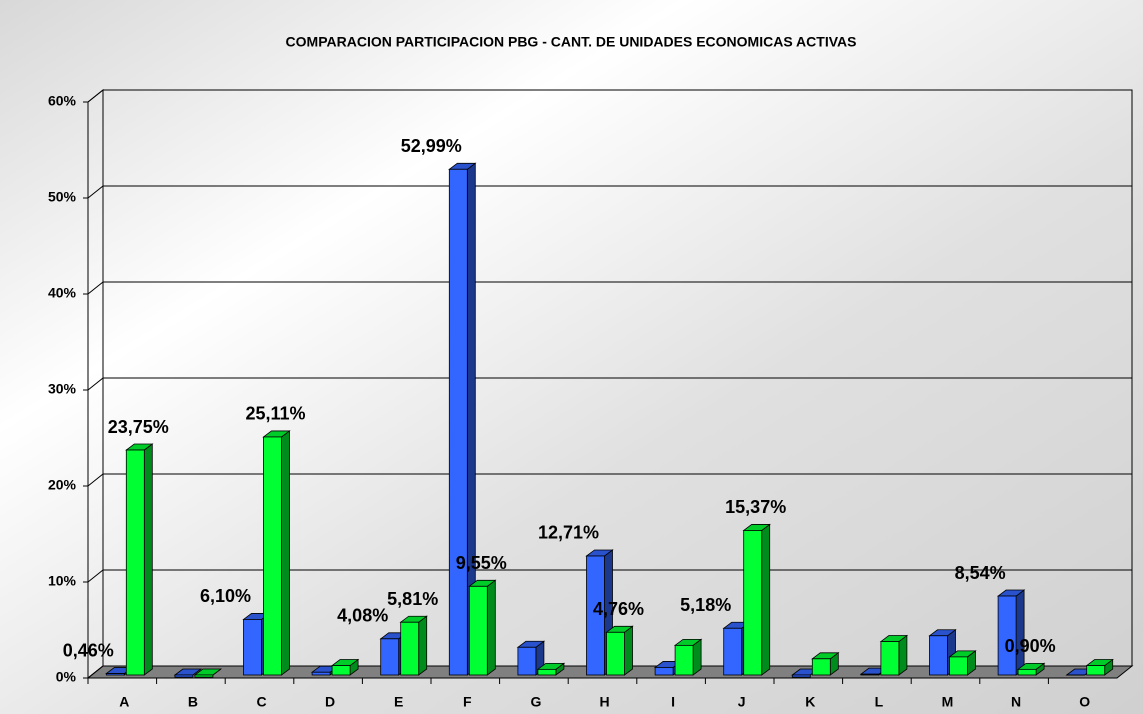 This screenshot has height=714, width=1143. What do you see at coordinates (261, 702) in the screenshot?
I see `x-tick-label: C` at bounding box center [261, 702].